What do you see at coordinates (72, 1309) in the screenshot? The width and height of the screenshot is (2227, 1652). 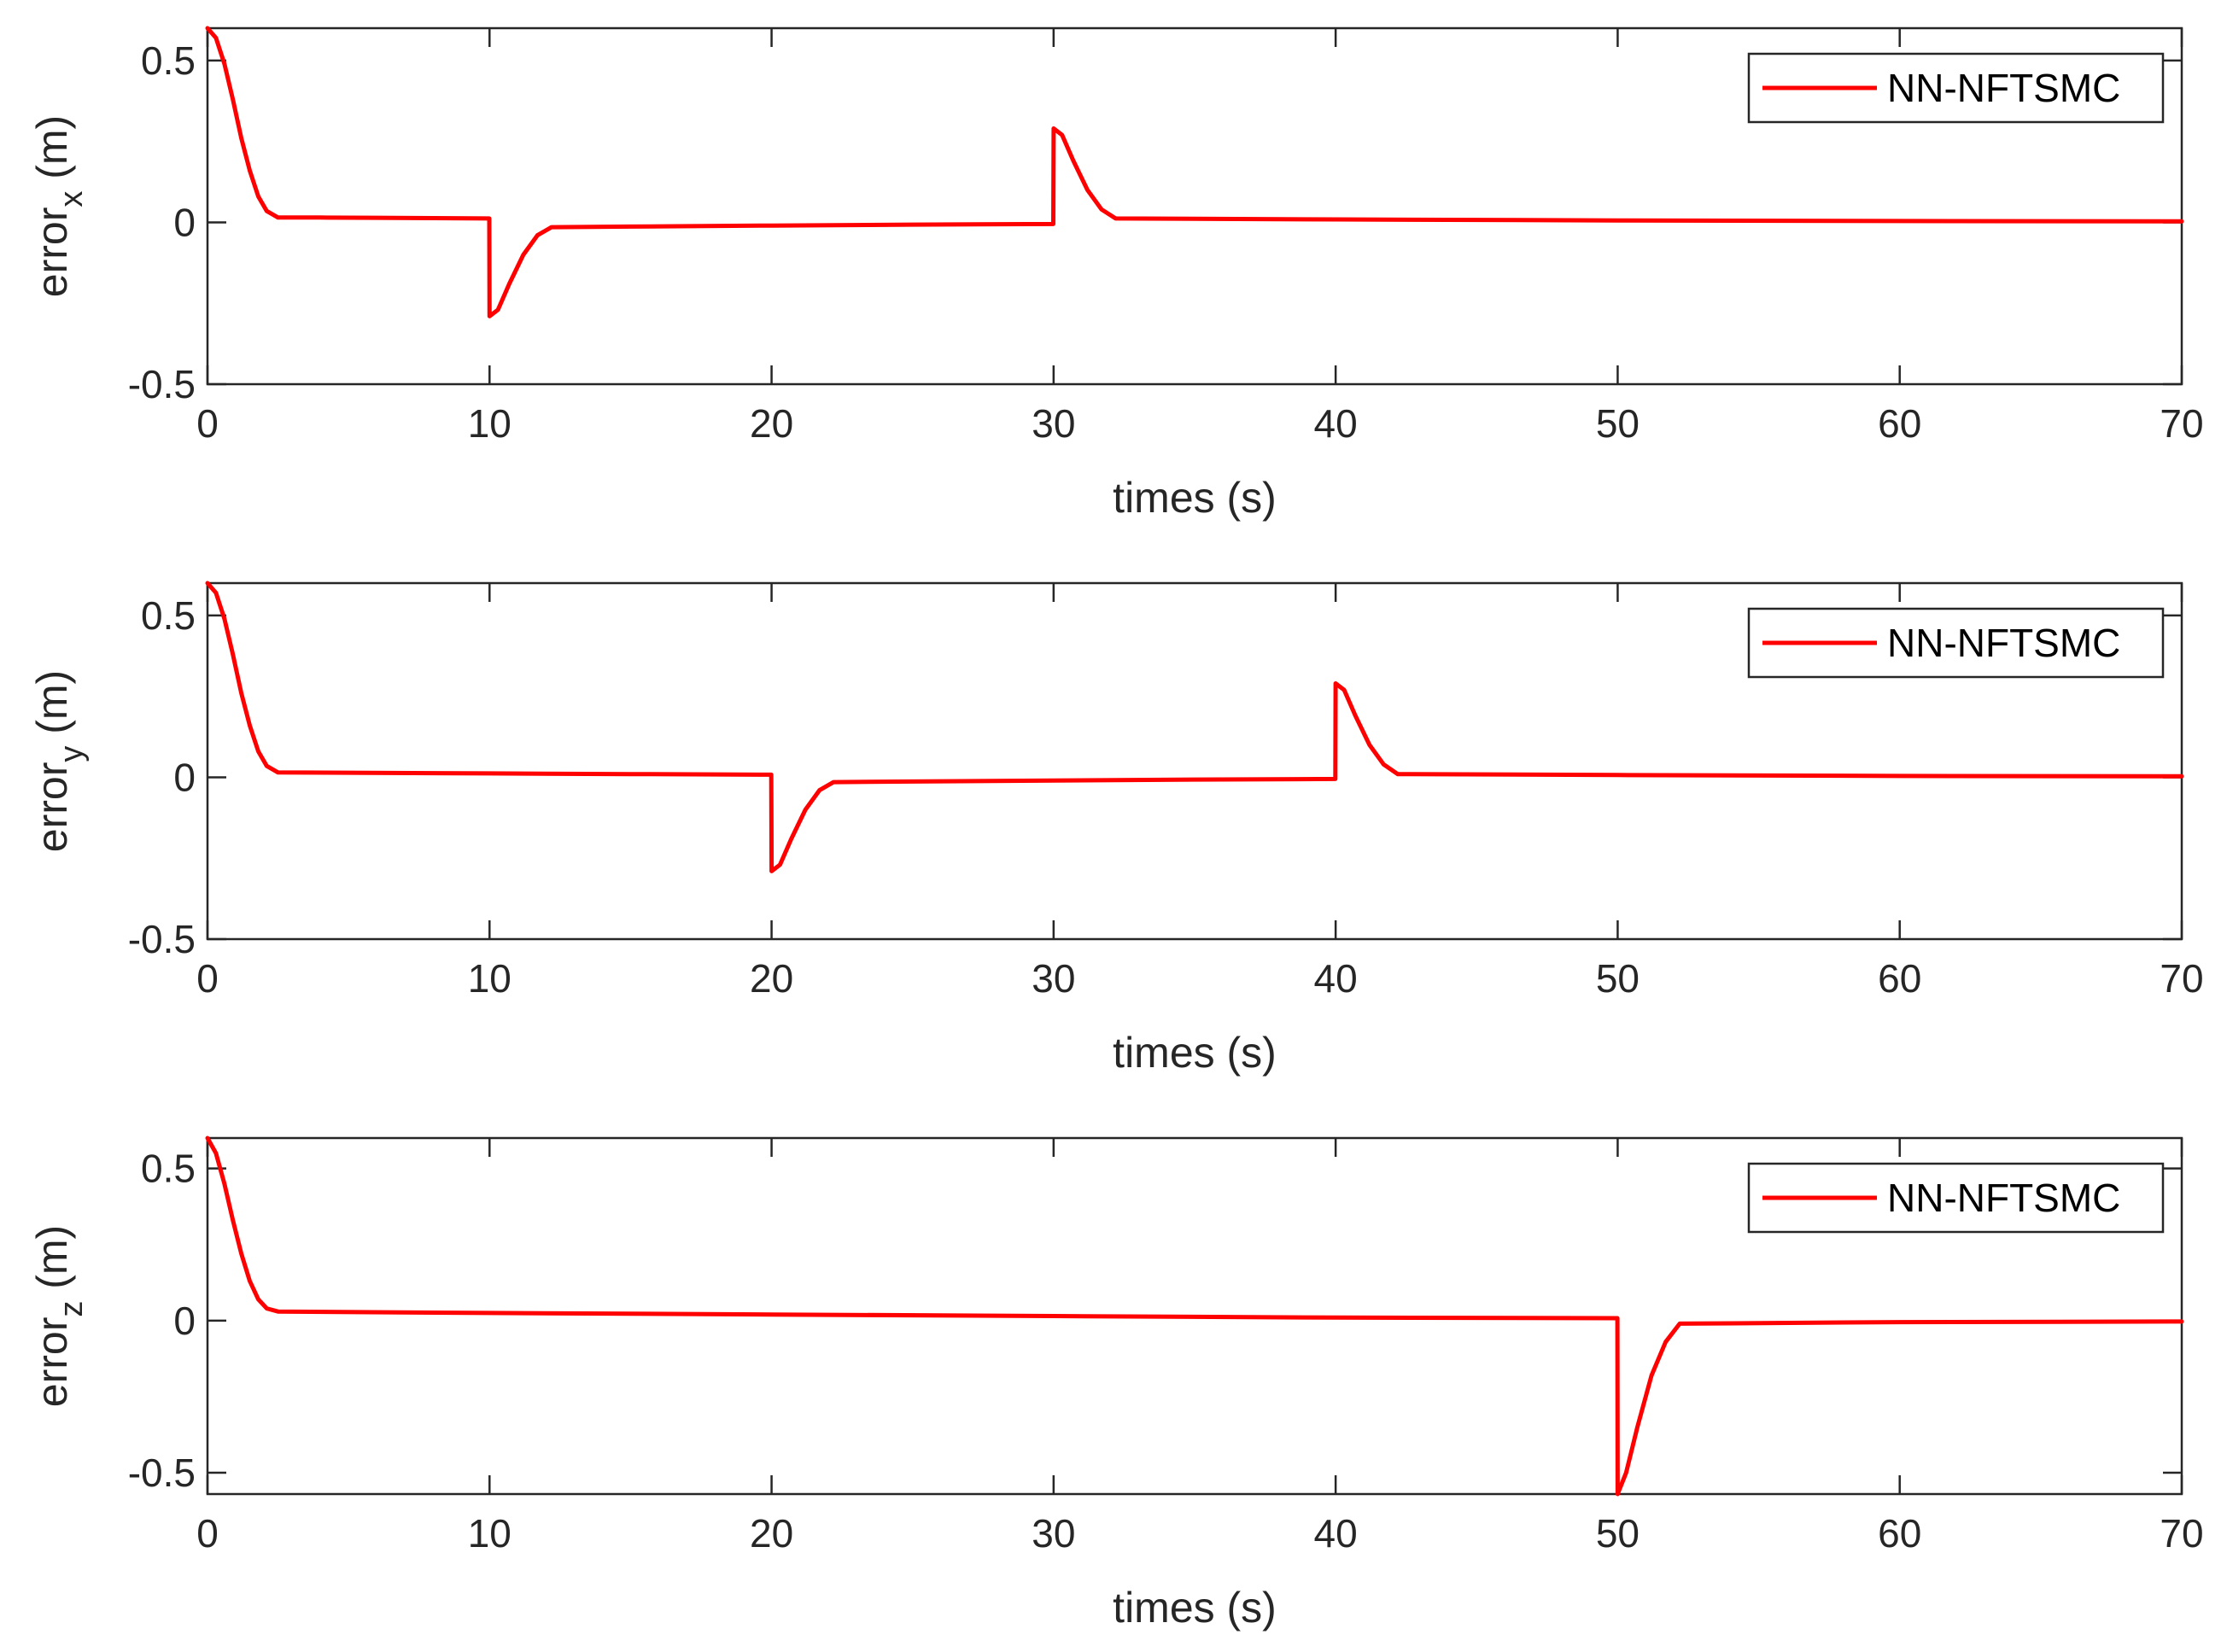 I see `y-axis-label-subscript: z` at bounding box center [72, 1309].